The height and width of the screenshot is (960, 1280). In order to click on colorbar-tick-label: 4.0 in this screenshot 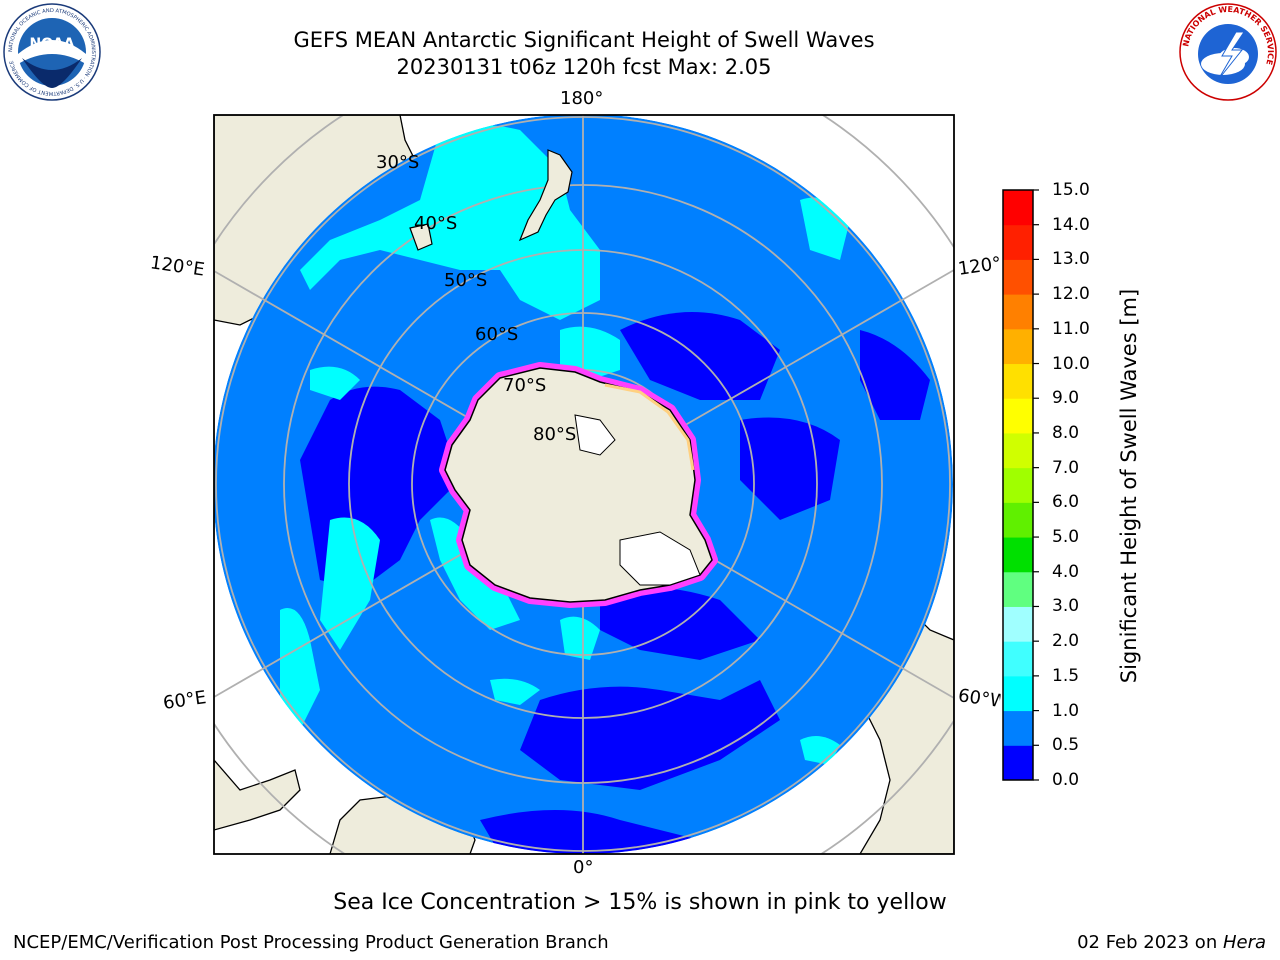, I will do `click(1066, 571)`.